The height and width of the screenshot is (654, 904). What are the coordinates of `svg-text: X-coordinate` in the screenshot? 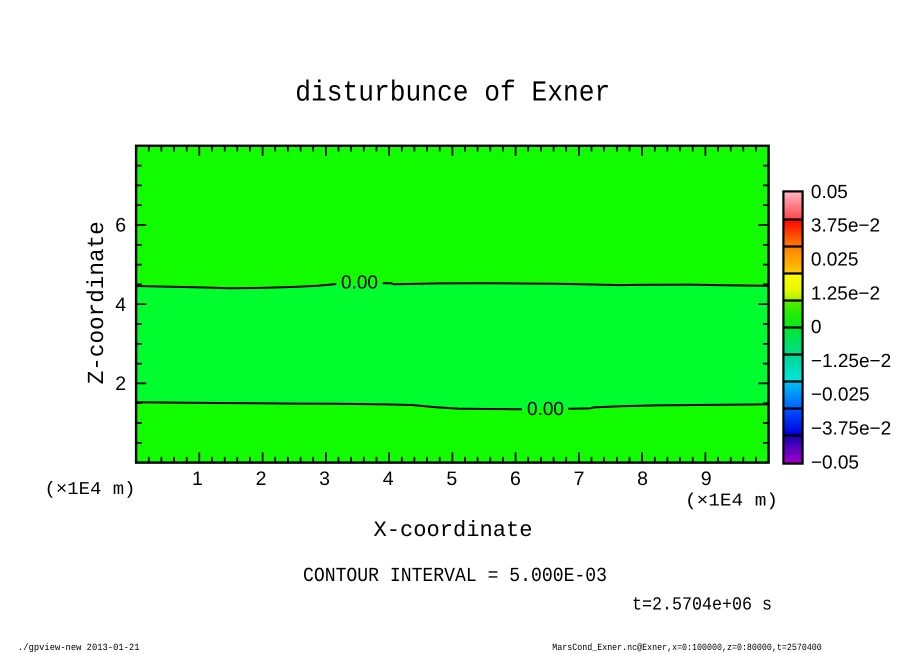 It's located at (453, 530).